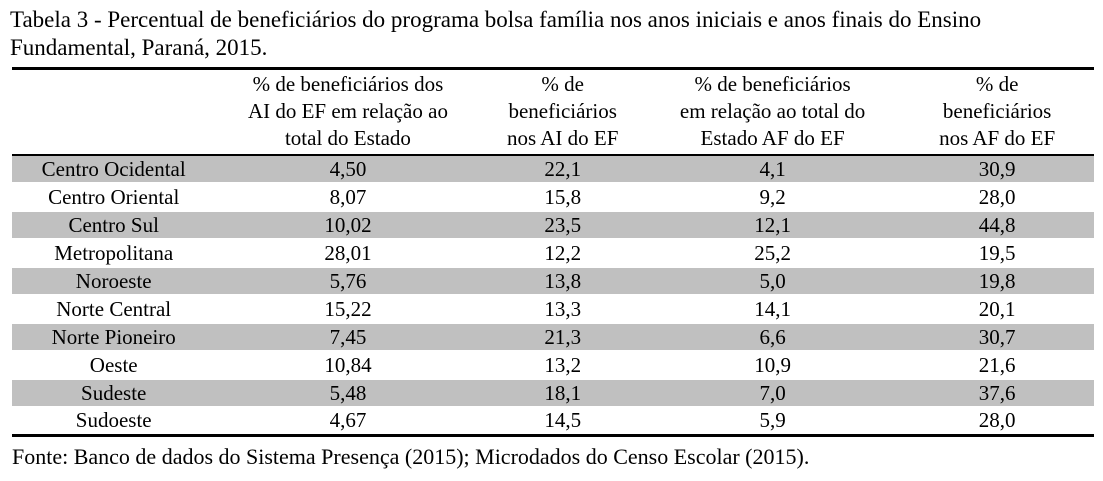 This screenshot has height=481, width=1103. I want to click on table-row: Noroeste 5,76 13,8 5,0 19,8, so click(553, 282).